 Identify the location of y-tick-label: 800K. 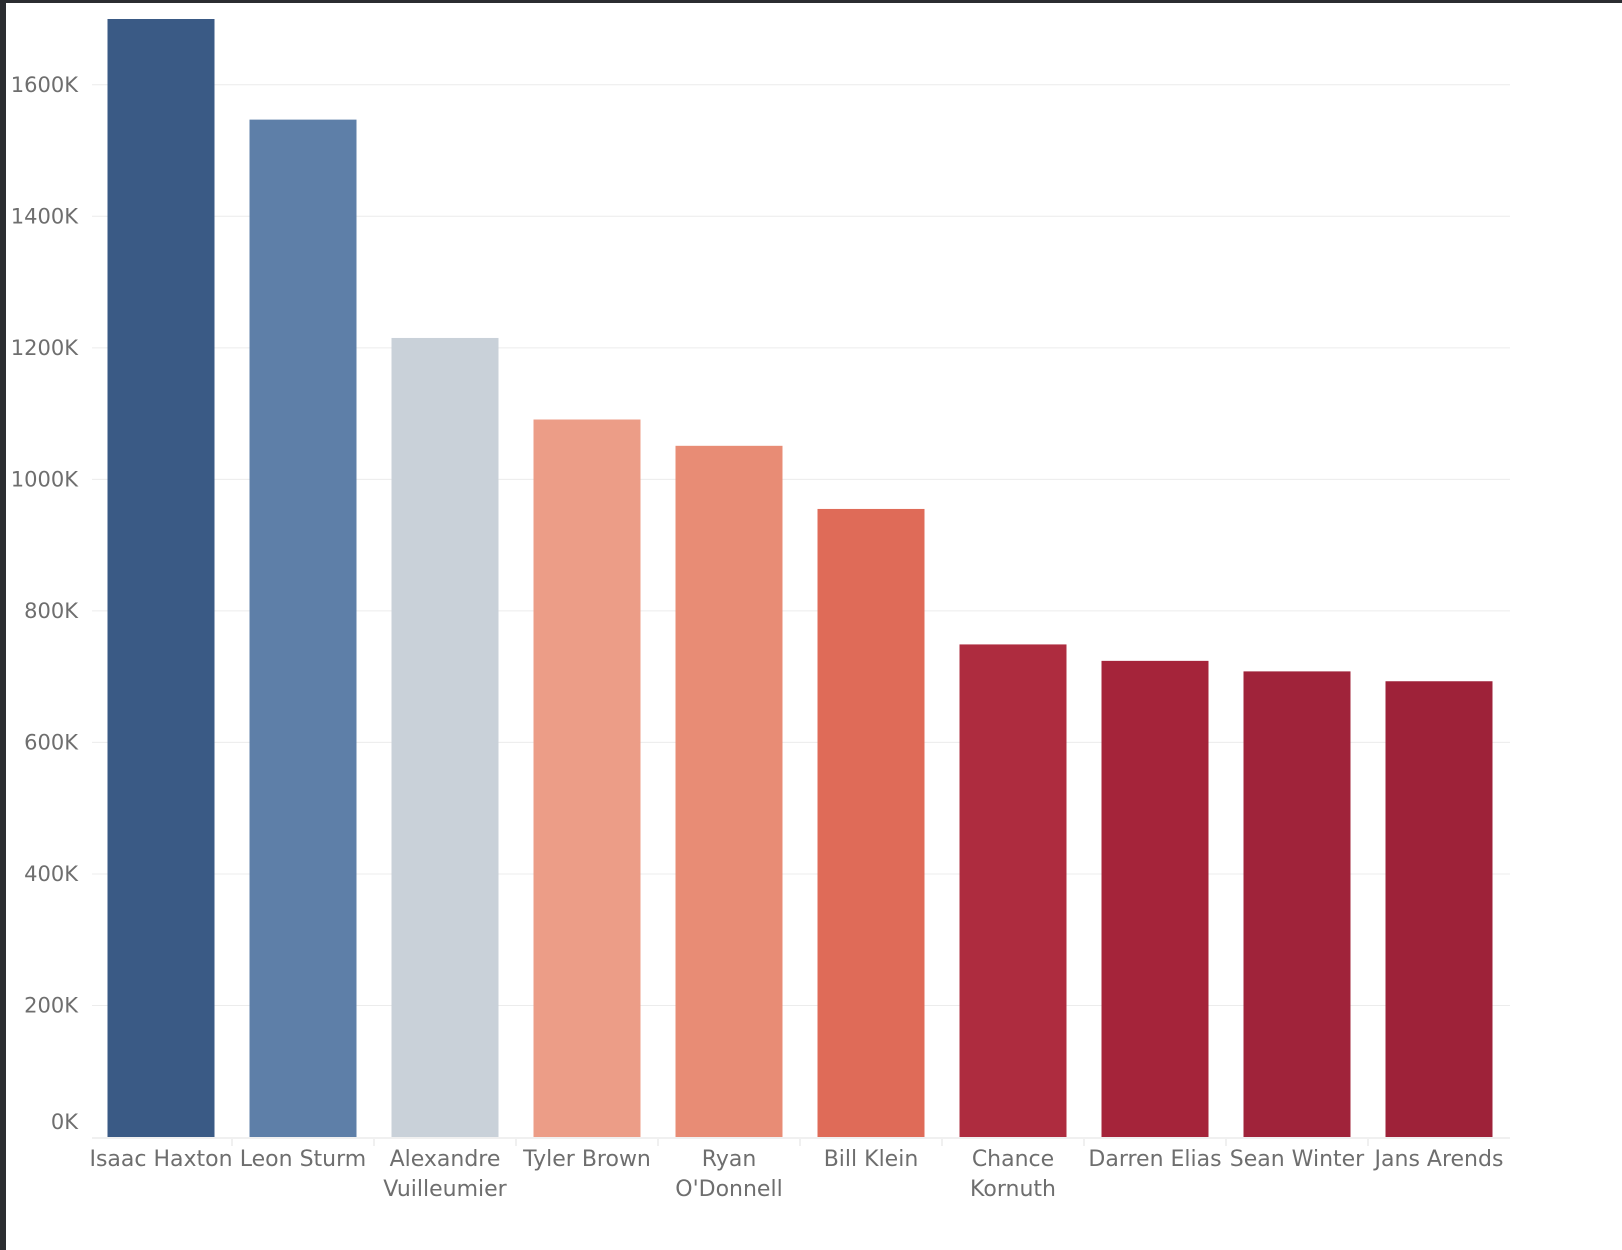
(51, 611).